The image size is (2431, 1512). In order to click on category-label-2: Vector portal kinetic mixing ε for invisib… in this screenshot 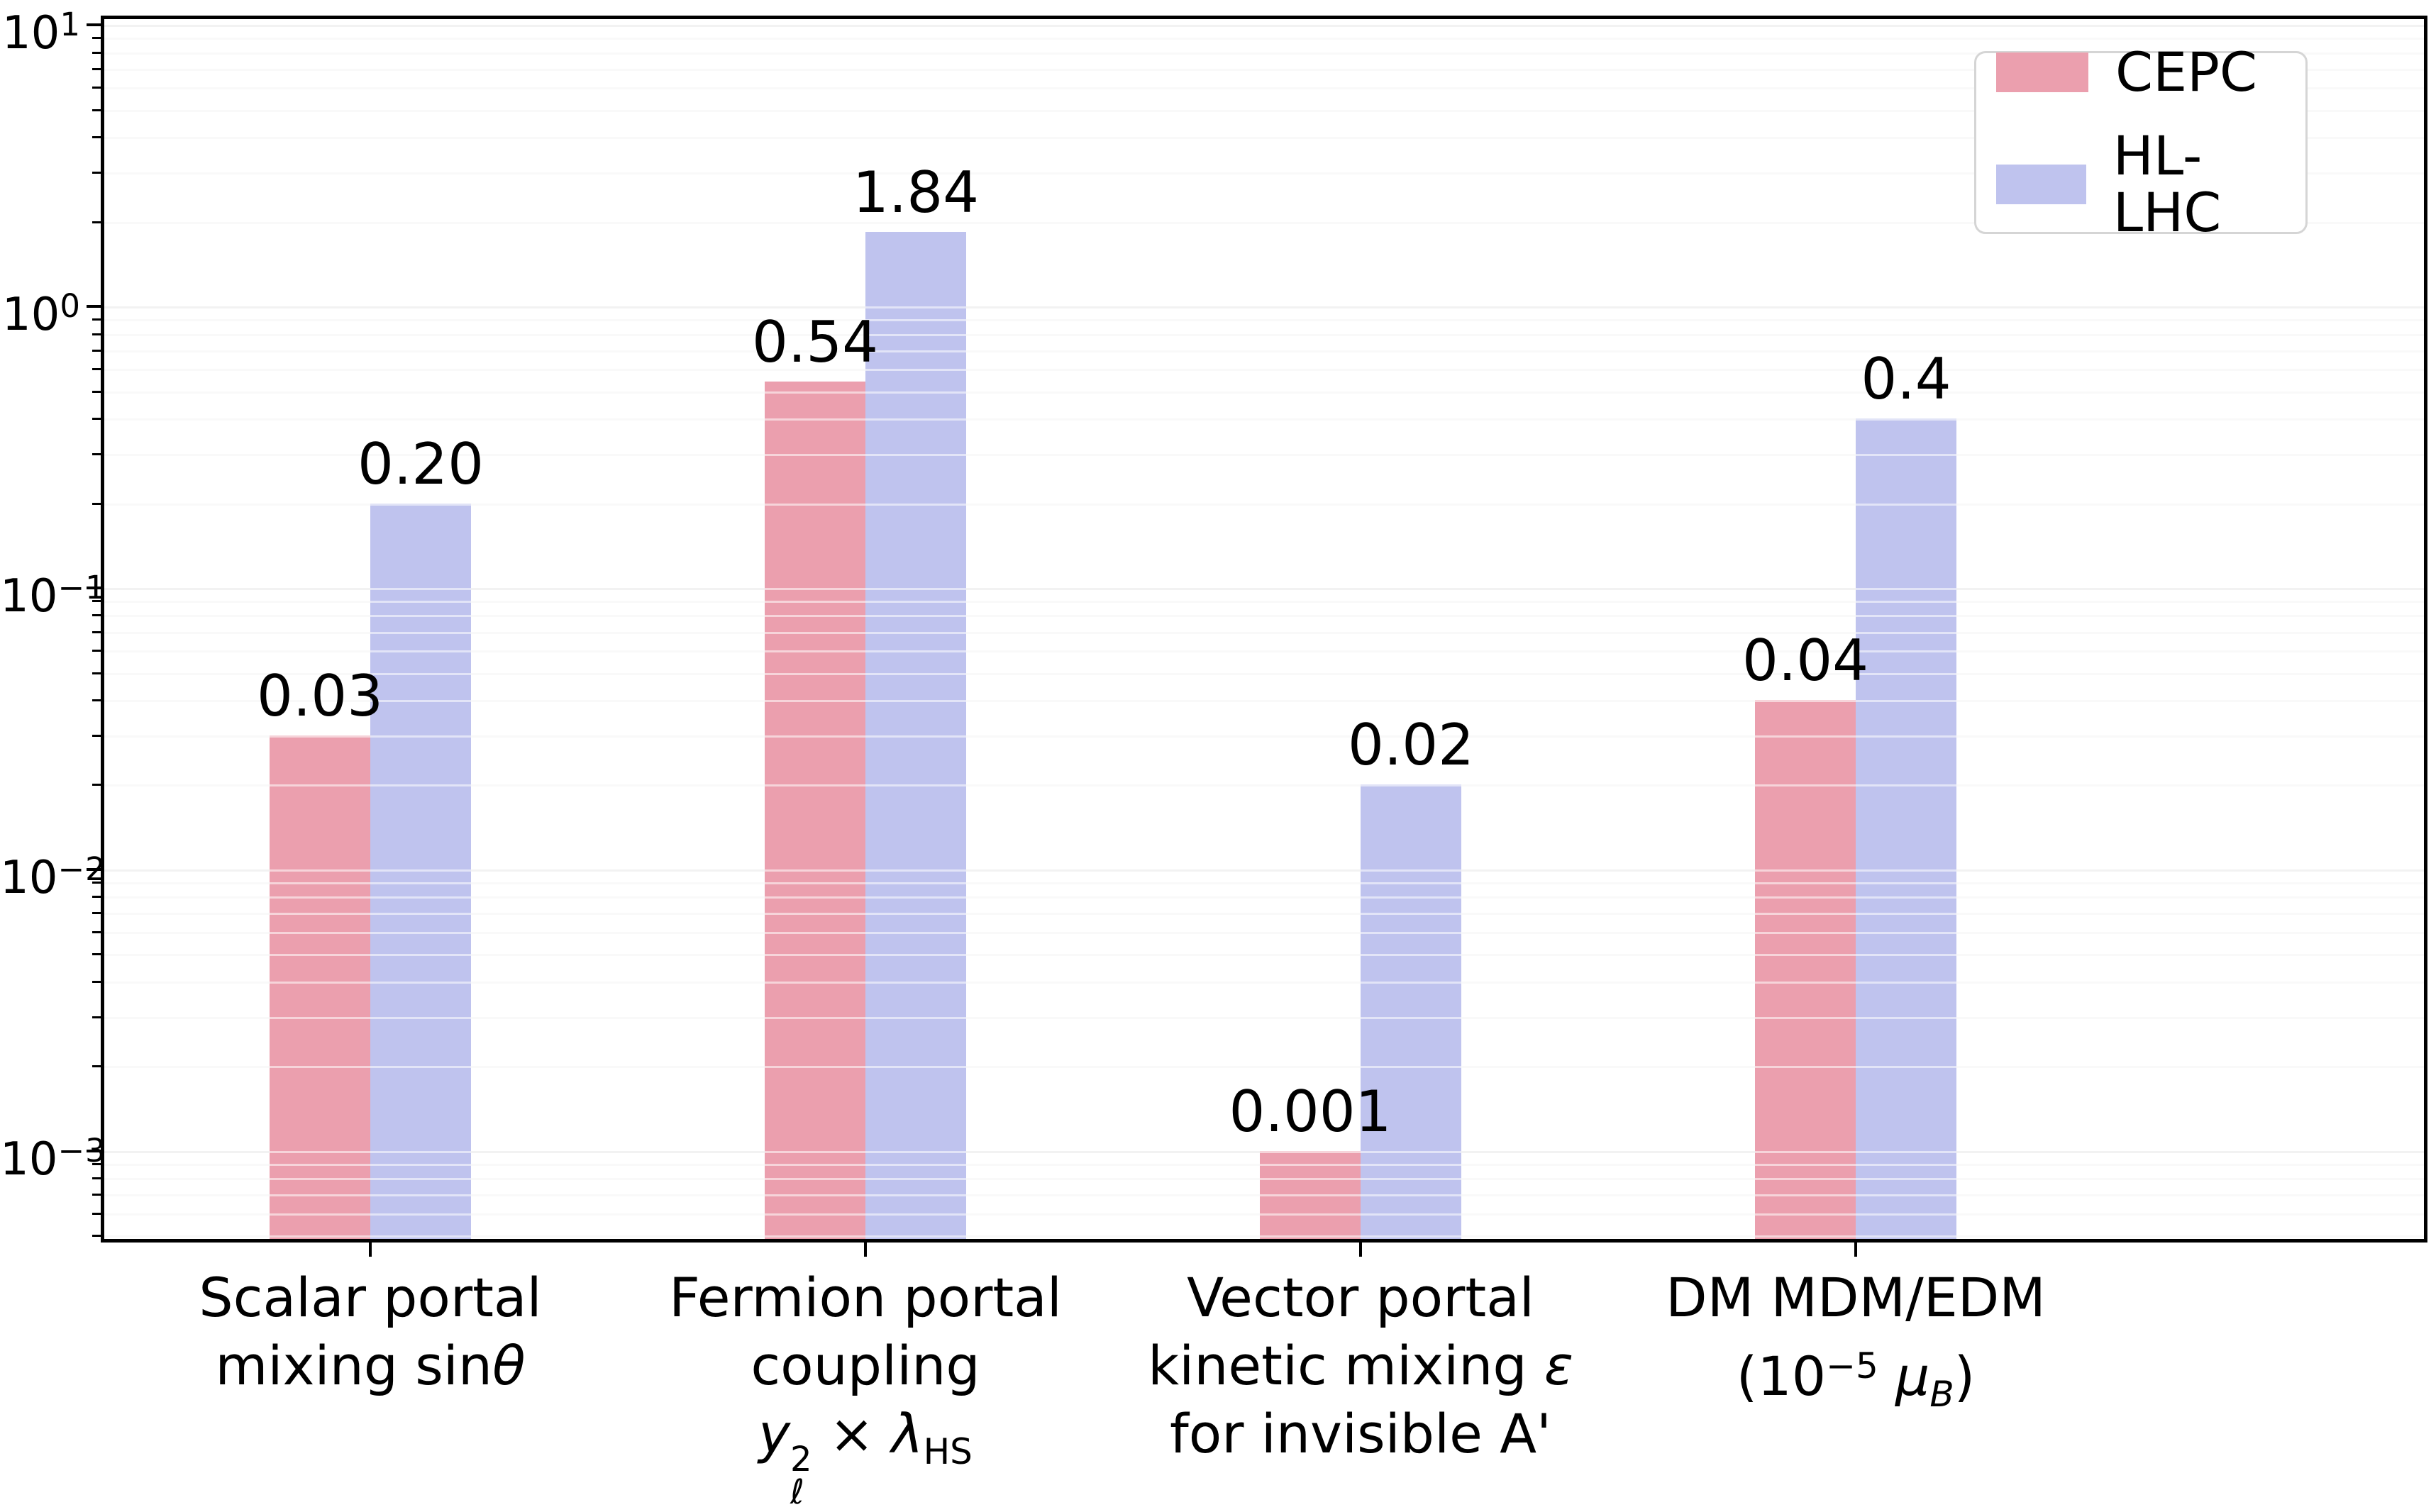, I will do `click(1360, 1365)`.